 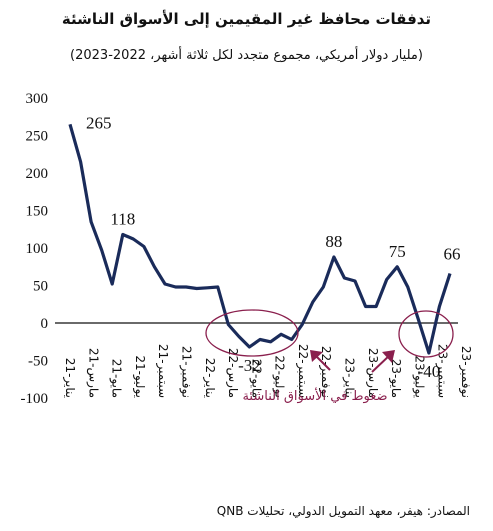 I want to click on x-tick-label: مايو-23, so click(x=395, y=378).